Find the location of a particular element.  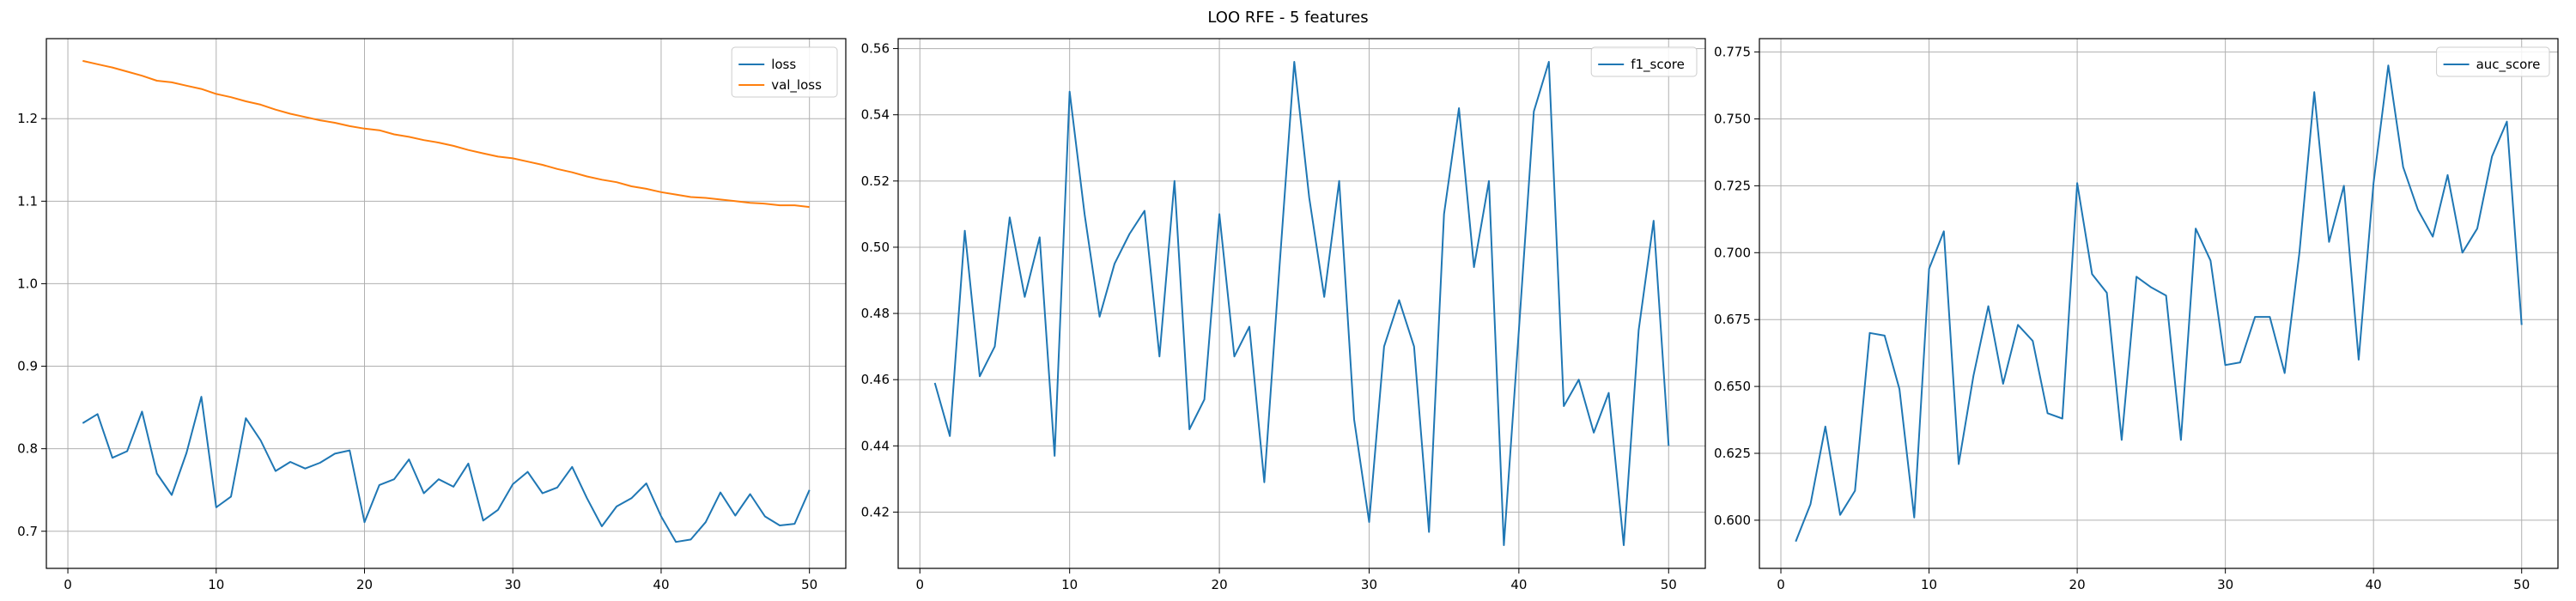

legend-label: auc_score is located at coordinates (2508, 65).